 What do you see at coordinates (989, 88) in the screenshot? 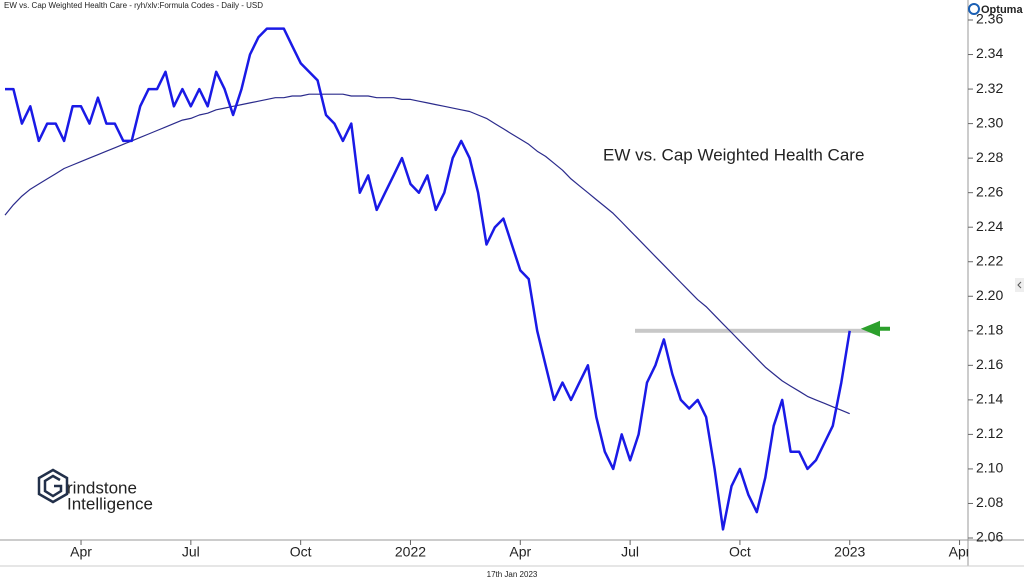
I see `y-tick-label: 2.32` at bounding box center [989, 88].